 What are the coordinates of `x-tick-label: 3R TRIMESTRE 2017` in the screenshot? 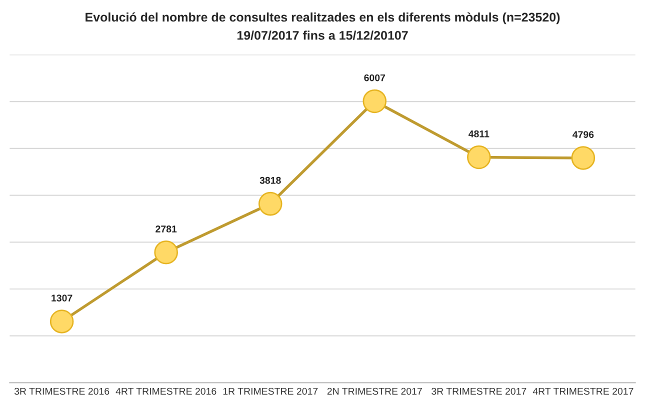 It's located at (479, 391).